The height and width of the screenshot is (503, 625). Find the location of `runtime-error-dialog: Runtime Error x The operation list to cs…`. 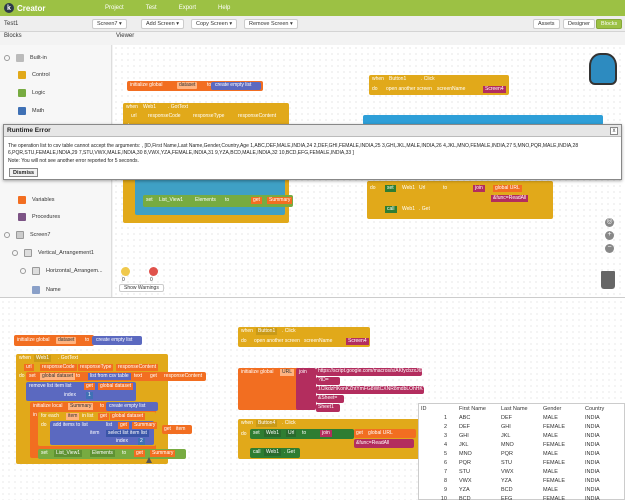

runtime-error-dialog: Runtime Error x The operation list to cs… is located at coordinates (312, 152).